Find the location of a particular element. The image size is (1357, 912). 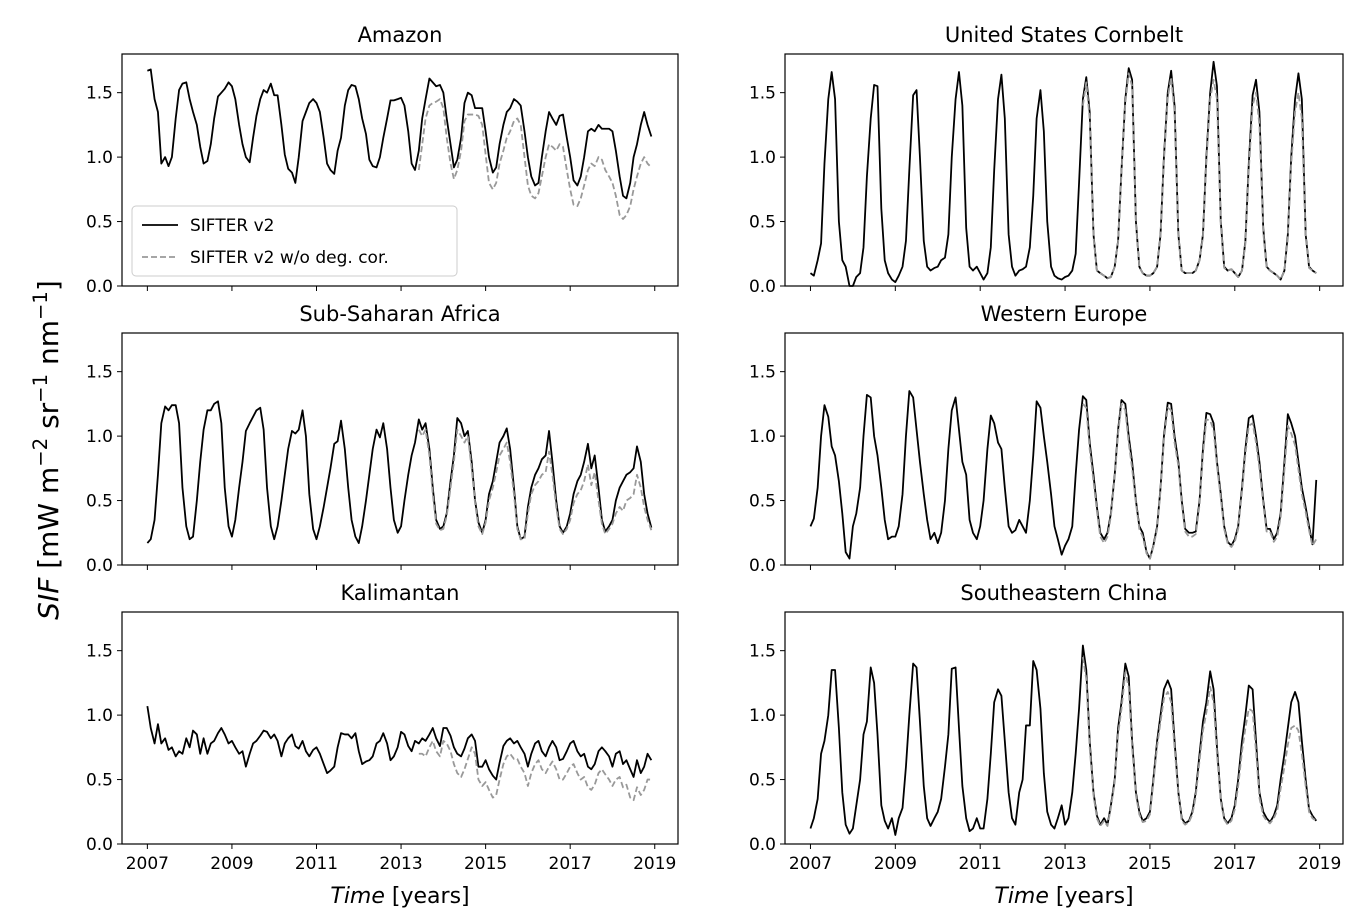

panel-title: Sub-Saharan Africa is located at coordinates (399, 314).